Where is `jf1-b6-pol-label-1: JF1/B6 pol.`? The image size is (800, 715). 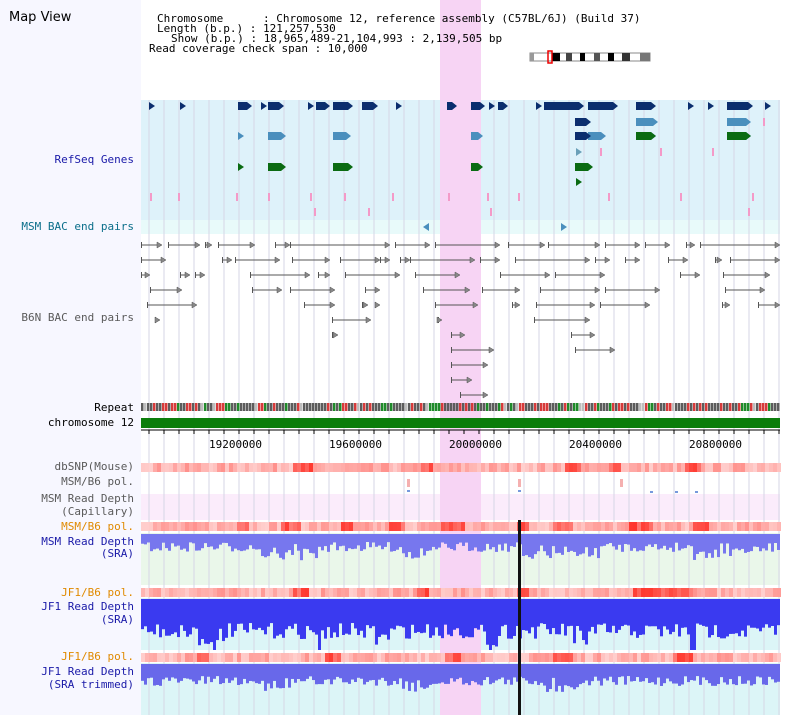
jf1-b6-pol-label-1: JF1/B6 pol. is located at coordinates (97, 592).